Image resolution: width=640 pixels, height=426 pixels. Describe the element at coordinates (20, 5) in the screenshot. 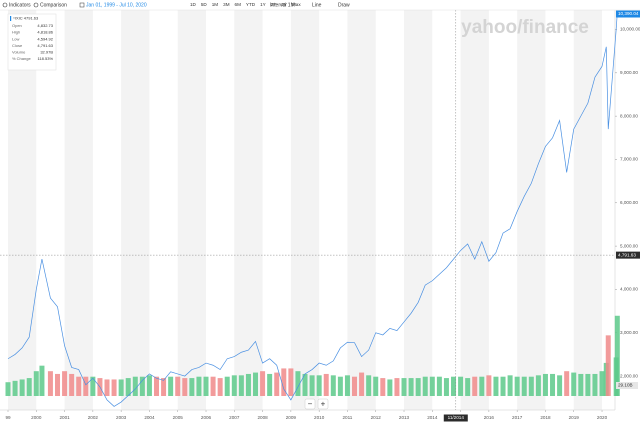

I see `indicators-button: Indicators` at that location.